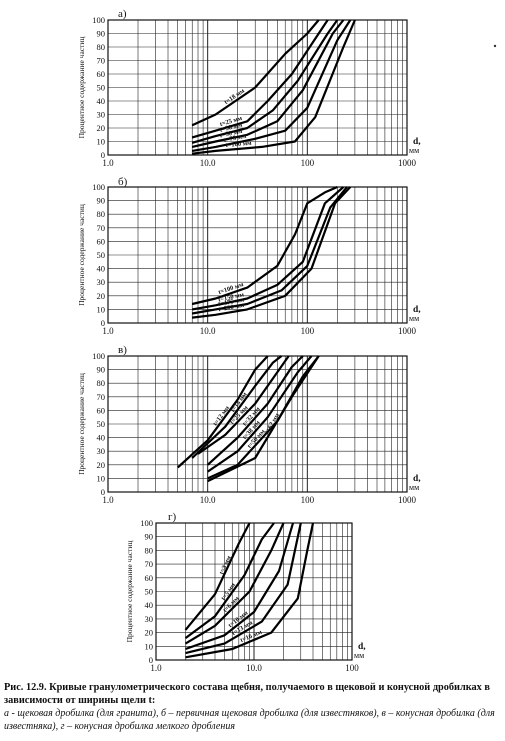  I want to click on panel-2-x-tick-label: 1000, so click(407, 331).